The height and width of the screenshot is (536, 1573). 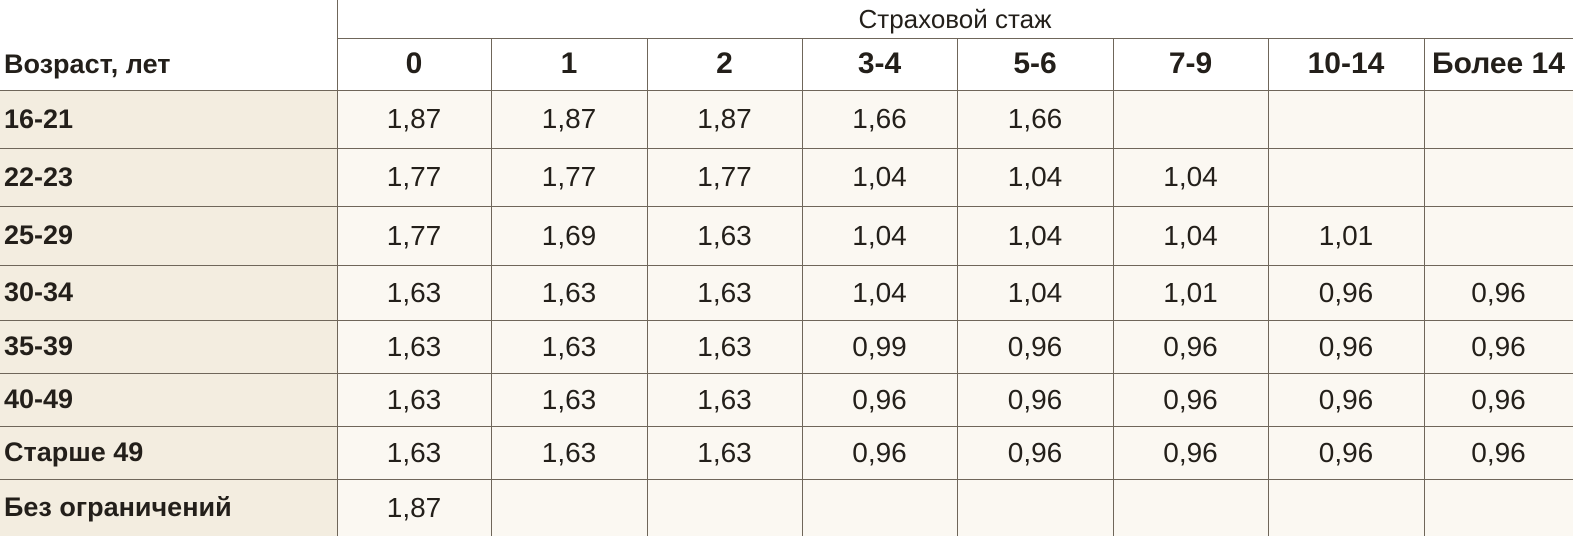 I want to click on row-label: 35-39, so click(x=168, y=346).